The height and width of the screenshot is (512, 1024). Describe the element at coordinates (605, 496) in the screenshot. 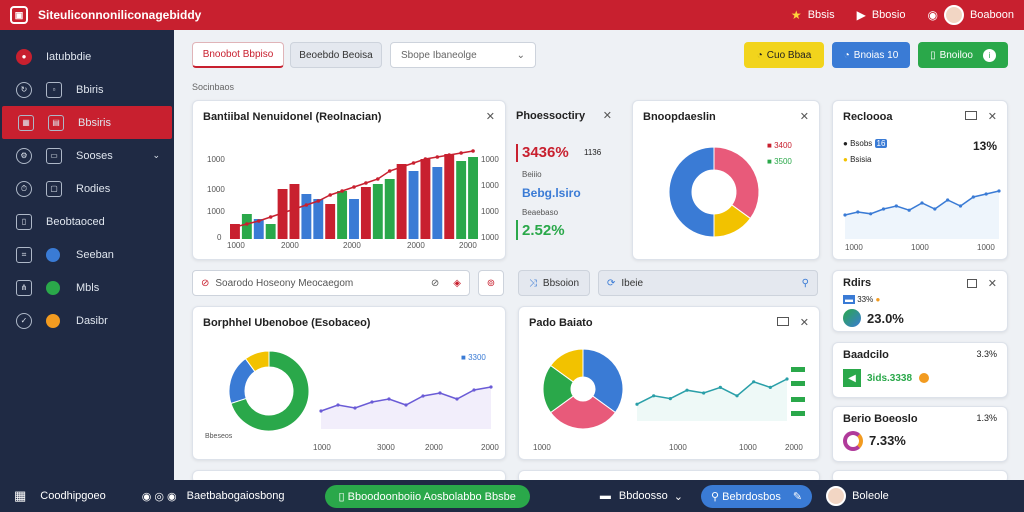

I see `monitor-icon: ▬` at that location.